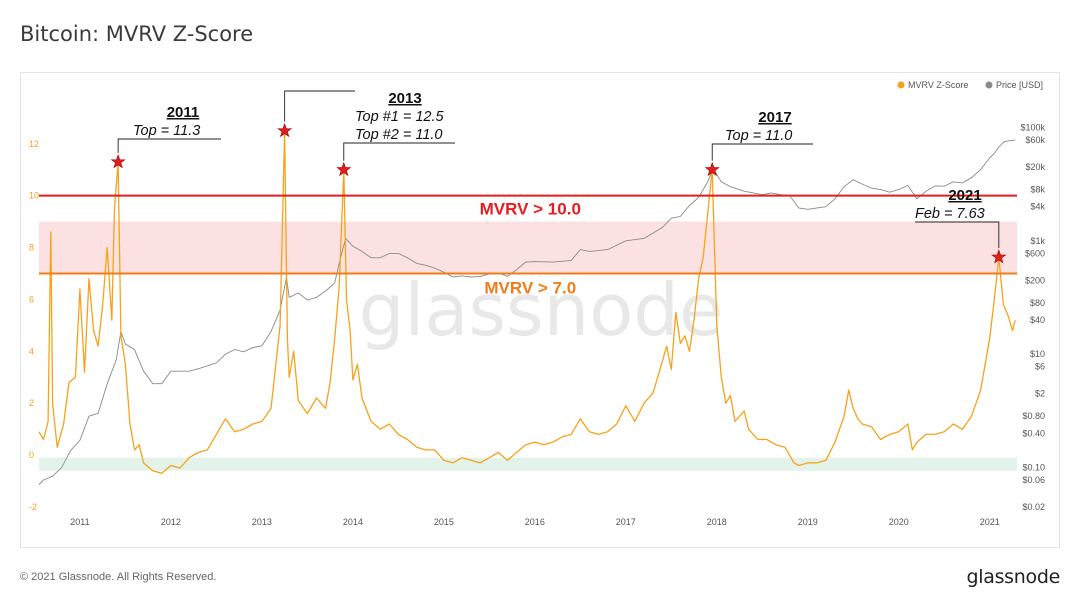 This screenshot has width=1080, height=608. I want to click on x-tick-label: 2019, so click(808, 522).